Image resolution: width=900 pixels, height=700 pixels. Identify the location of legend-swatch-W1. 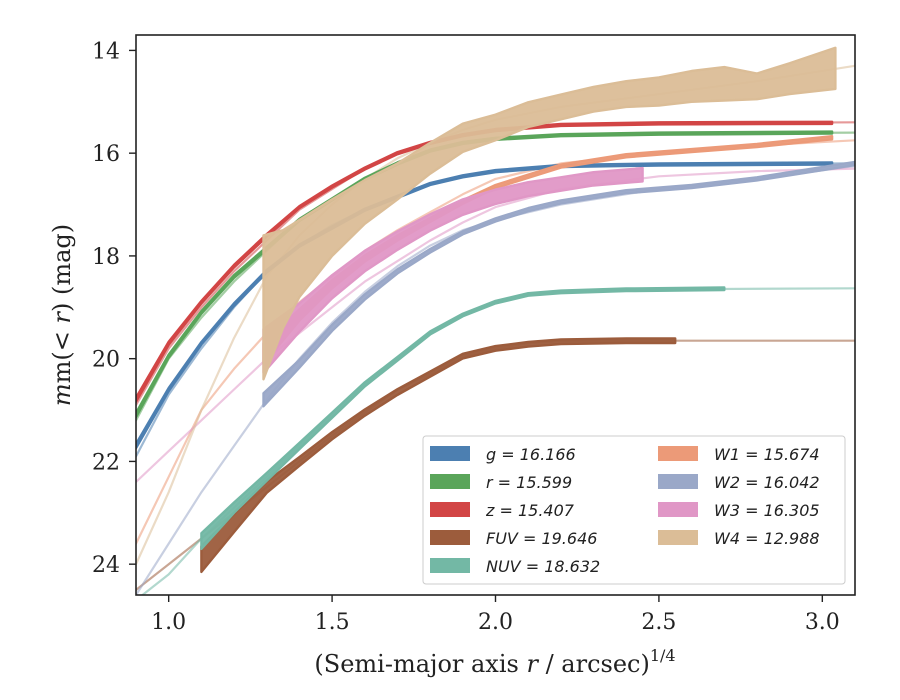
(678, 453).